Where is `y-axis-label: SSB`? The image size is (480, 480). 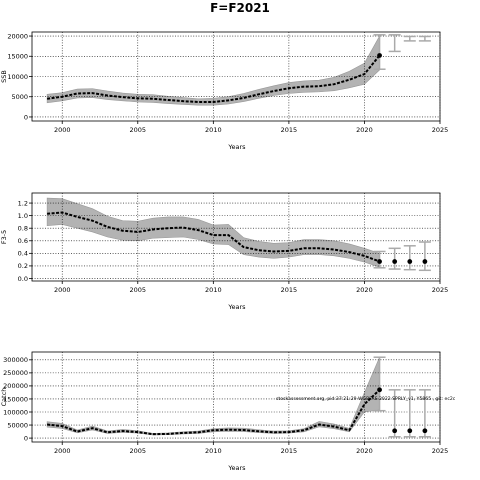
y-axis-label: SSB is located at coordinates (4, 76).